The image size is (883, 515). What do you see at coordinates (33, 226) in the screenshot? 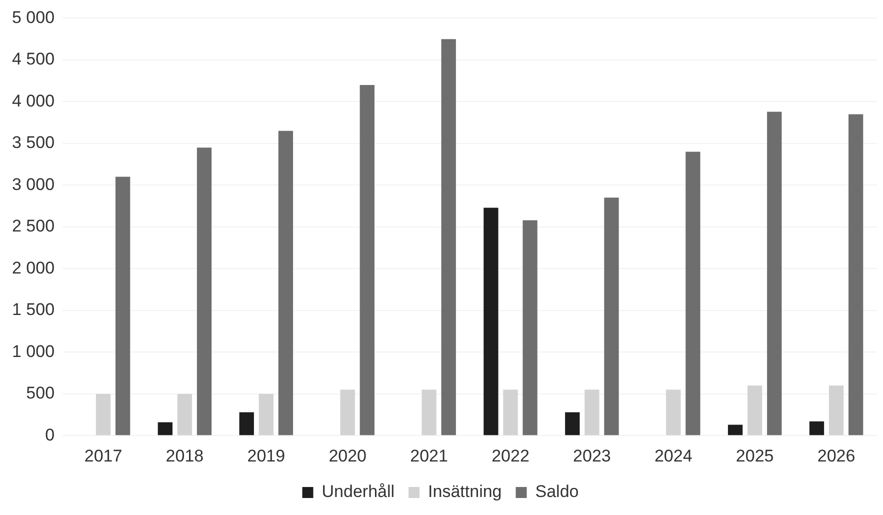
I see `y-tick-label: 2 500` at bounding box center [33, 226].